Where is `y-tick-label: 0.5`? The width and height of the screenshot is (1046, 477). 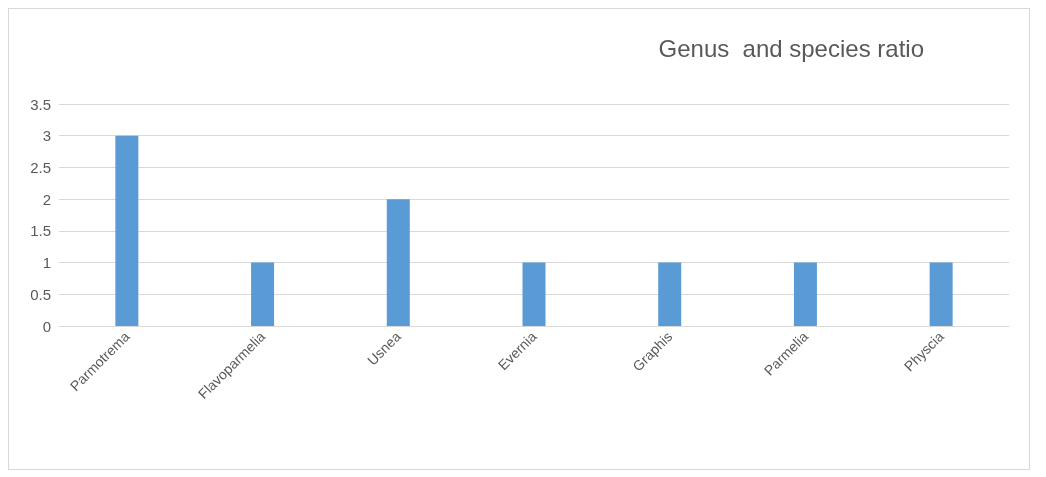
y-tick-label: 0.5 is located at coordinates (40, 294).